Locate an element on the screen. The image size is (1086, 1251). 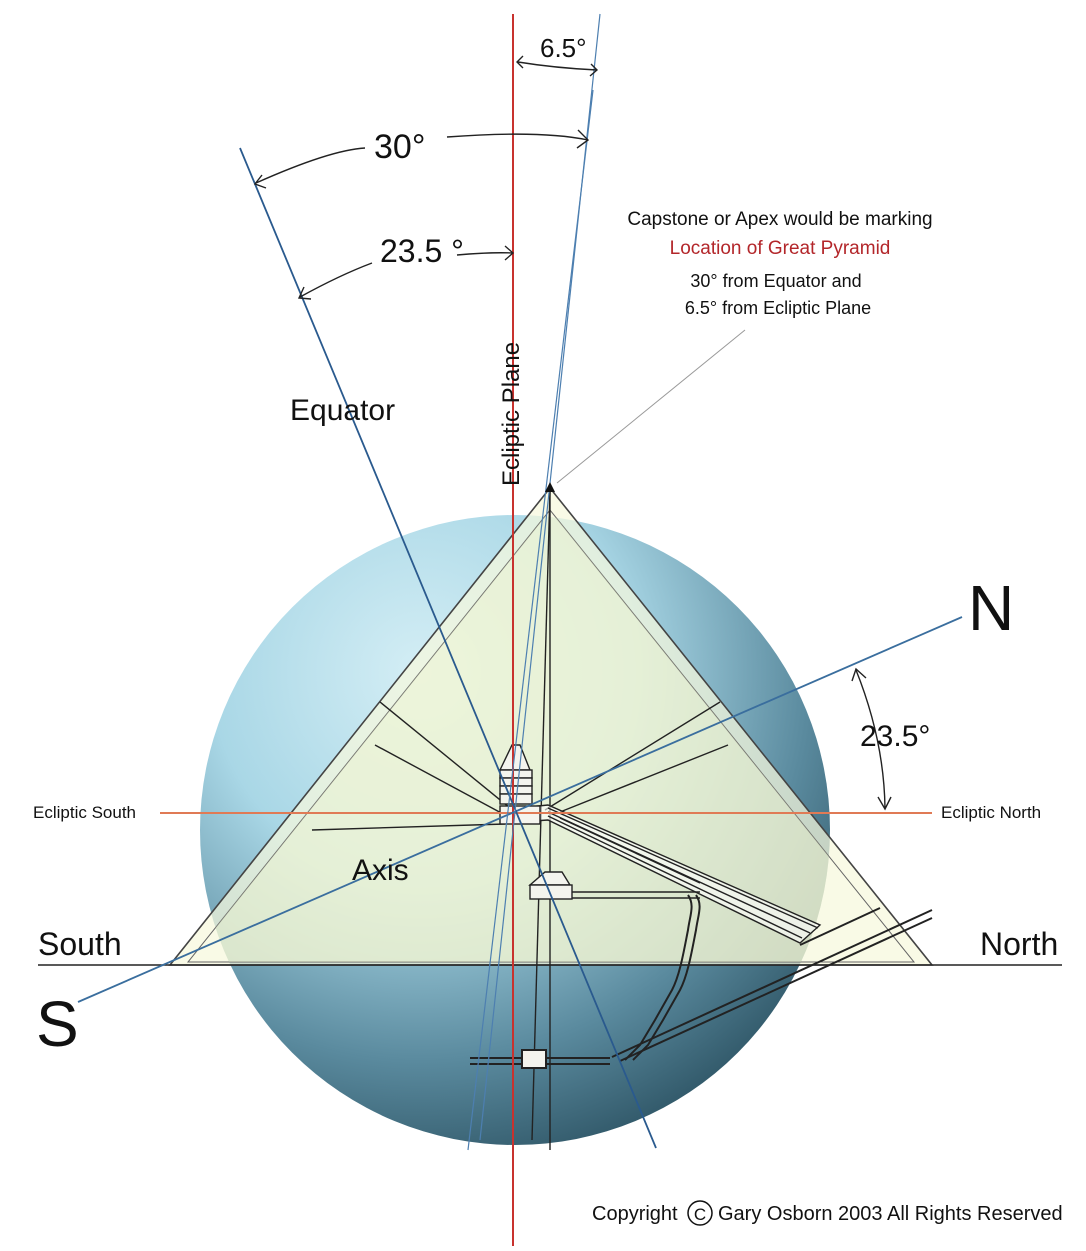
note-line-3: 30° from Equator and is located at coordinates (775, 281).